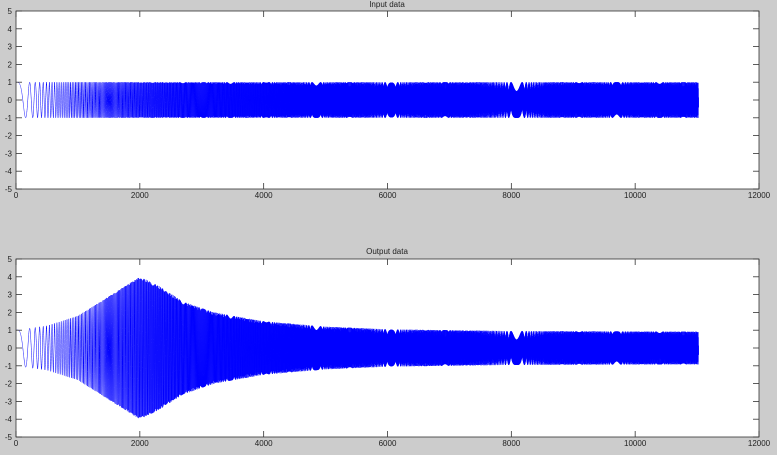 The image size is (777, 455). I want to click on chart-title: Output data, so click(387, 251).